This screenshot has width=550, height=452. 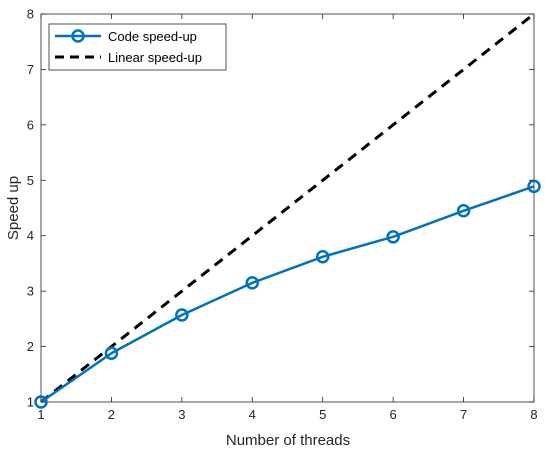 I want to click on y-tick-label: 8, so click(x=30, y=14).